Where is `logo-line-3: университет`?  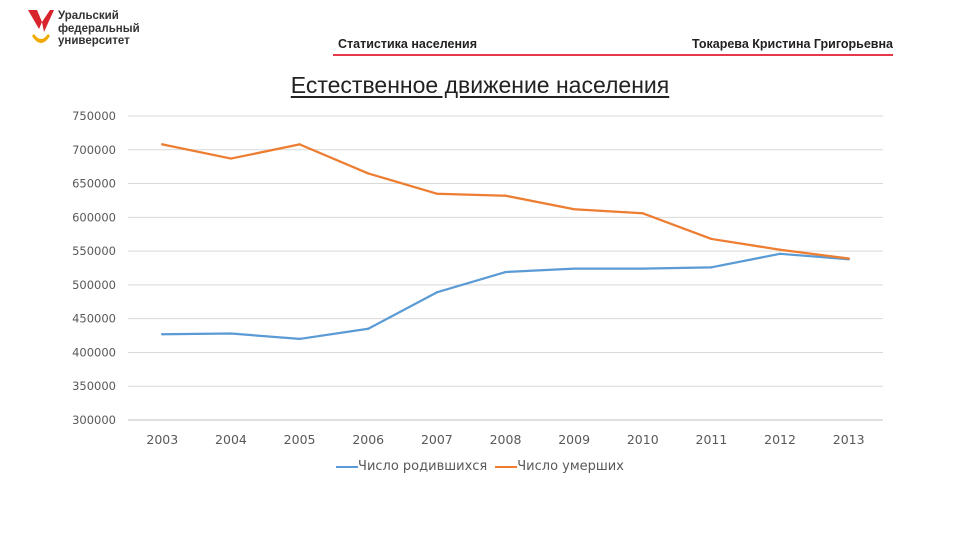
logo-line-3: университет is located at coordinates (94, 41).